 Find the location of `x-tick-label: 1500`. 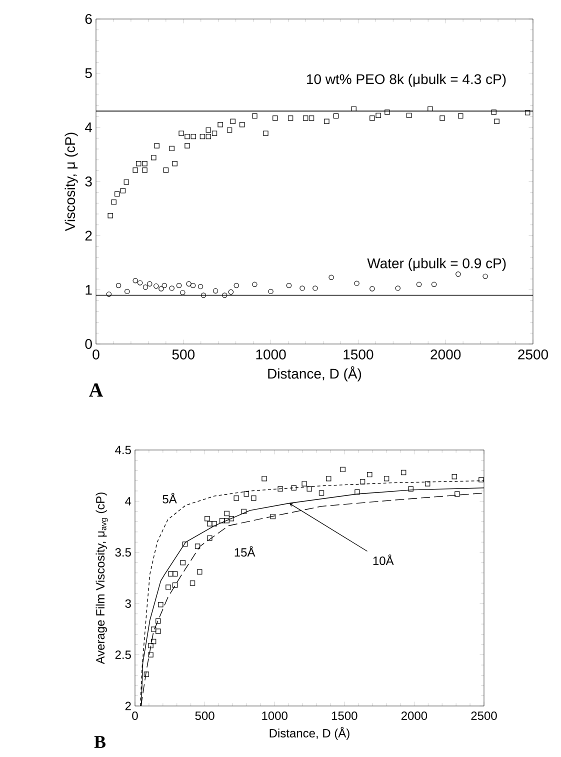

x-tick-label: 1500 is located at coordinates (359, 355).